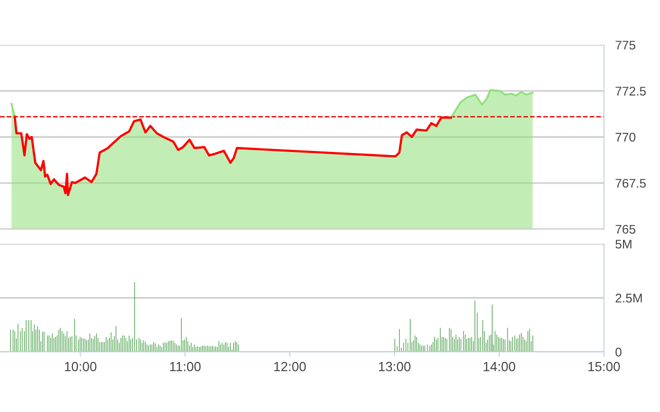 The width and height of the screenshot is (660, 412). Describe the element at coordinates (619, 352) in the screenshot. I see `y-tick-label: 0` at that location.